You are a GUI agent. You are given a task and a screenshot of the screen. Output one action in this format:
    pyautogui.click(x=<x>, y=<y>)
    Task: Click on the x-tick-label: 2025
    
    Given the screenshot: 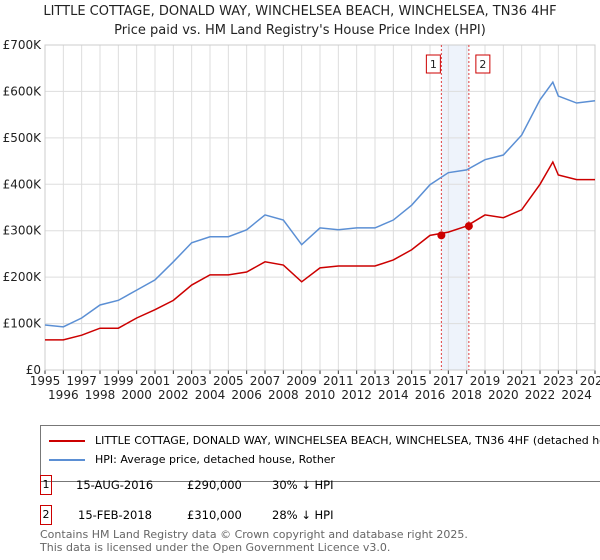 What is the action you would take?
    pyautogui.click(x=590, y=381)
    